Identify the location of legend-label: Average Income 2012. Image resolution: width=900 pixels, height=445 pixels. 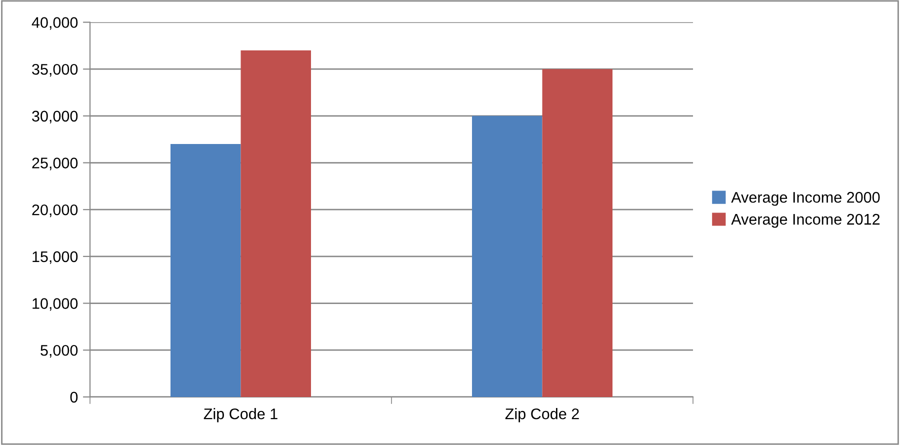
(805, 221).